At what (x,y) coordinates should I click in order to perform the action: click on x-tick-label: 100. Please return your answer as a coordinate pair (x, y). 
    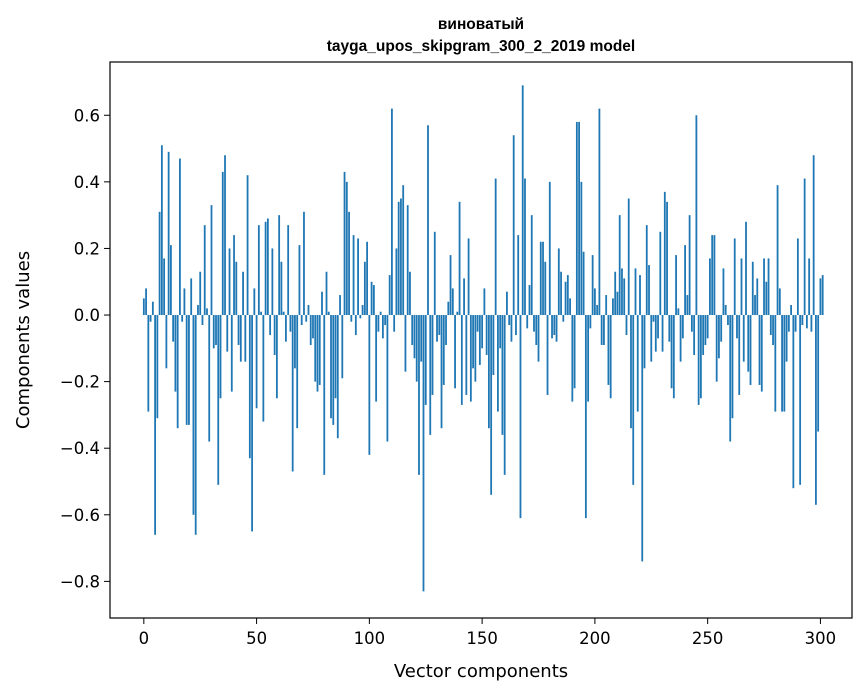
    Looking at the image, I should click on (370, 638).